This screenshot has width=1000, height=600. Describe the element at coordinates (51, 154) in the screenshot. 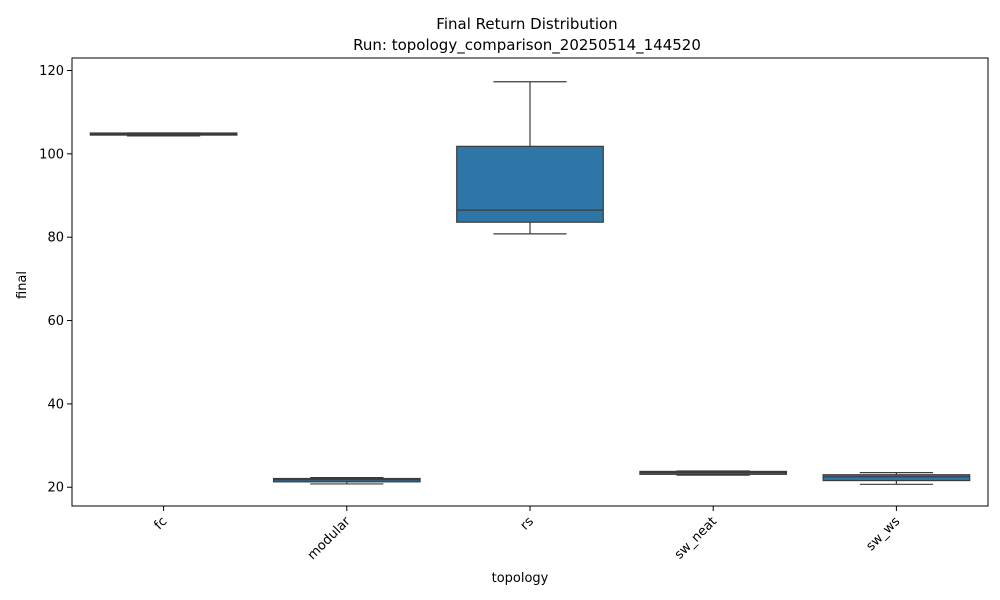

I see `y-tick-label: 100` at that location.